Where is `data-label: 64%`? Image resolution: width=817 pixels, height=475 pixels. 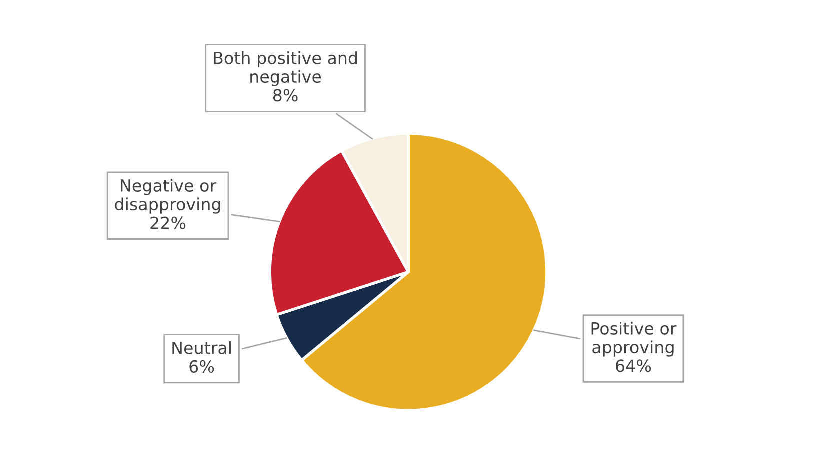
data-label: 64% is located at coordinates (634, 366).